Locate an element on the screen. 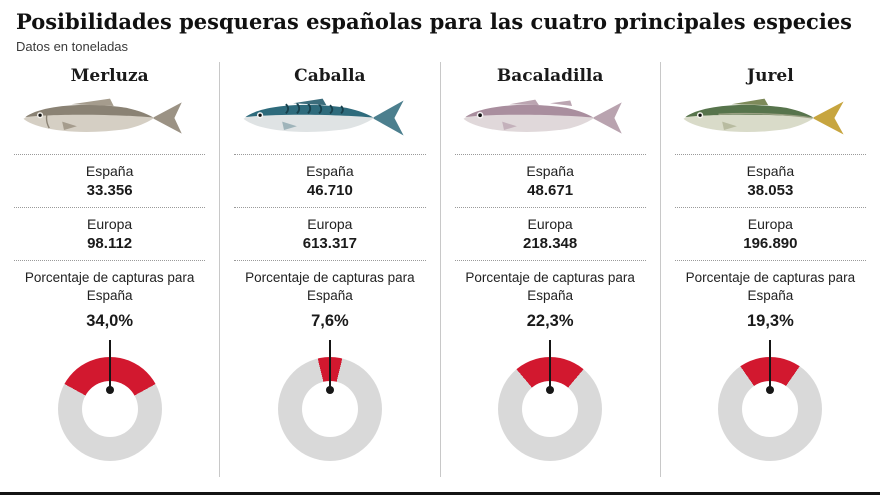  bacaladilla-fish-image is located at coordinates (542, 116).